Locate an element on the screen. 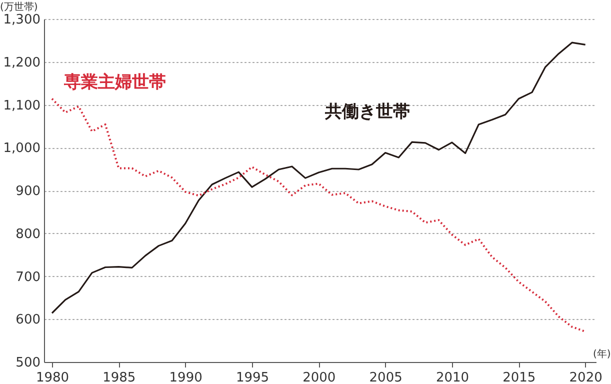 This screenshot has height=384, width=611. x-tick-label: 2000 is located at coordinates (319, 377).